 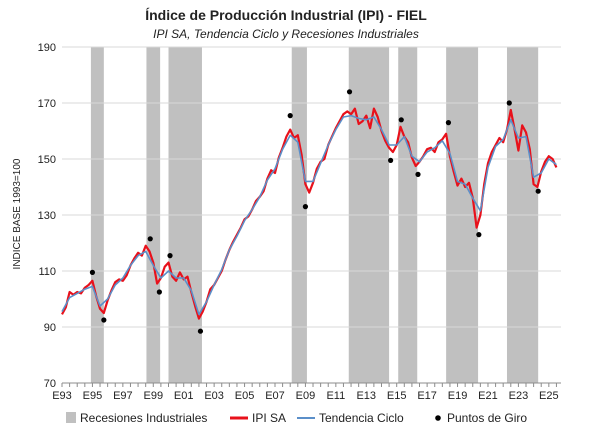 What do you see at coordinates (50, 328) in the screenshot?
I see `y-tick-label: 90` at bounding box center [50, 328].